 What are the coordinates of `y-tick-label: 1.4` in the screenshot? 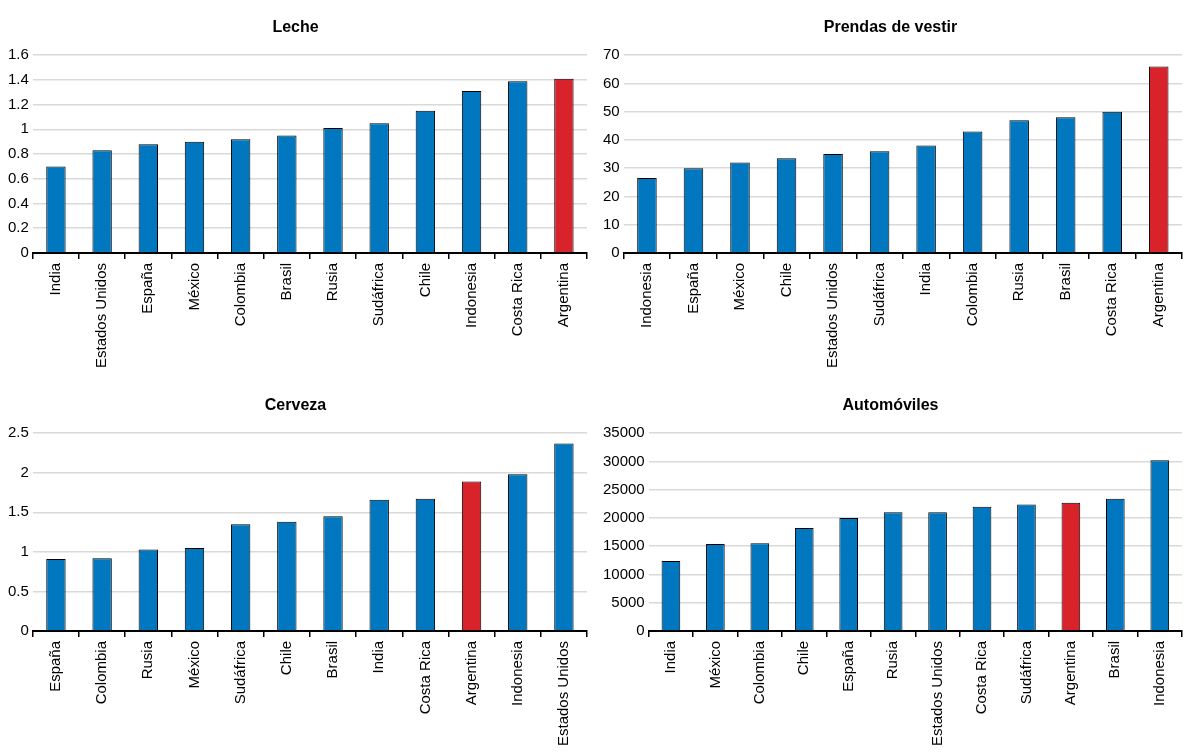 It's located at (18, 79).